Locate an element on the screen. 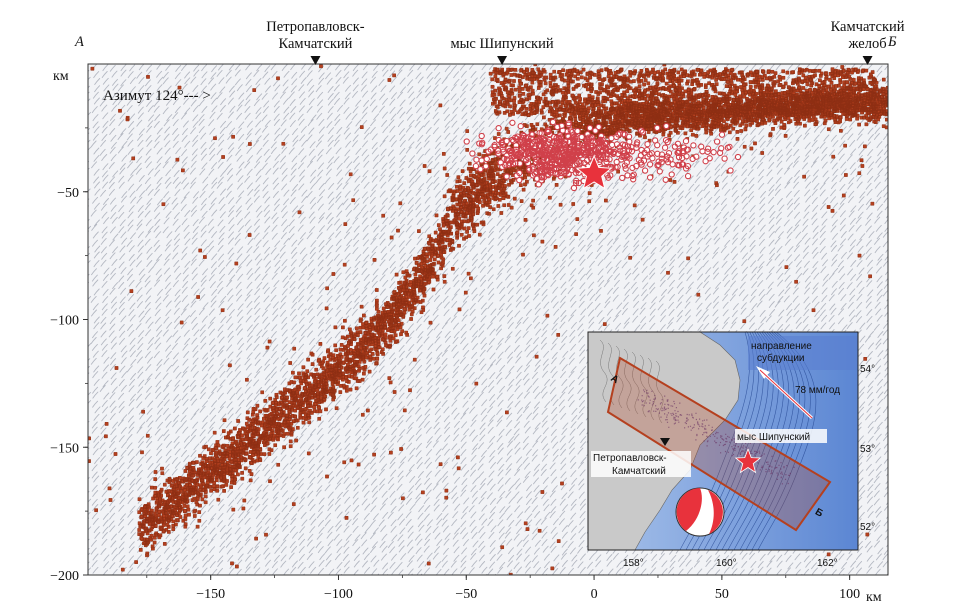 This screenshot has width=955, height=615. y-axis: −50 −100 −150 −200 is located at coordinates (69, 355).